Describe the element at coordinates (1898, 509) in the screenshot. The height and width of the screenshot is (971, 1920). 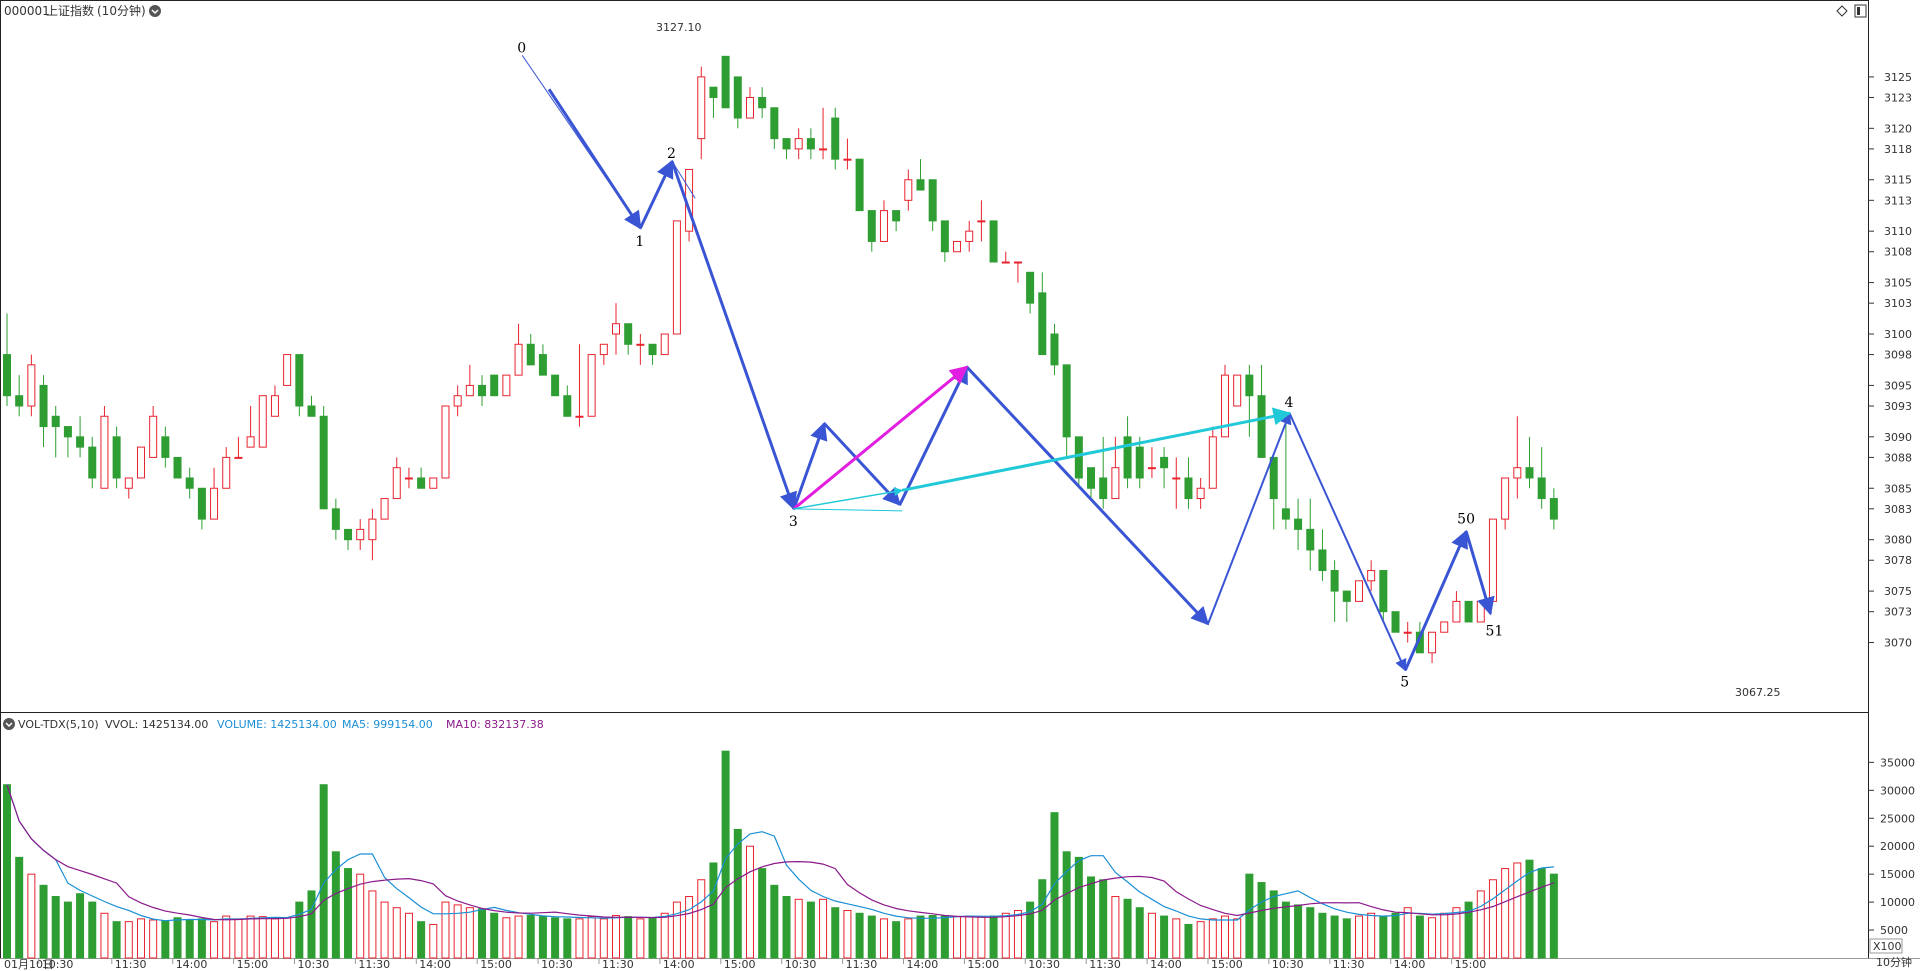
I see `price-tick-label: 3083` at that location.